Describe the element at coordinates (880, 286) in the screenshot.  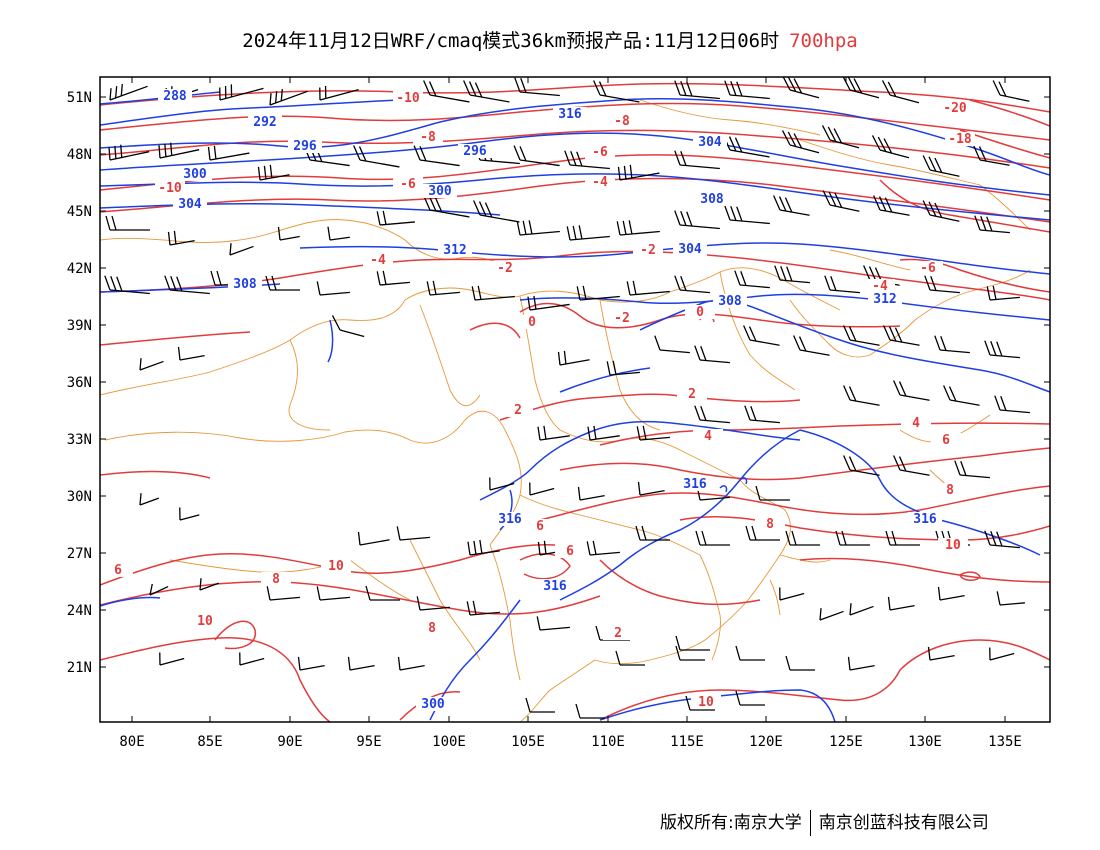
I see `temperature-label: -4` at that location.